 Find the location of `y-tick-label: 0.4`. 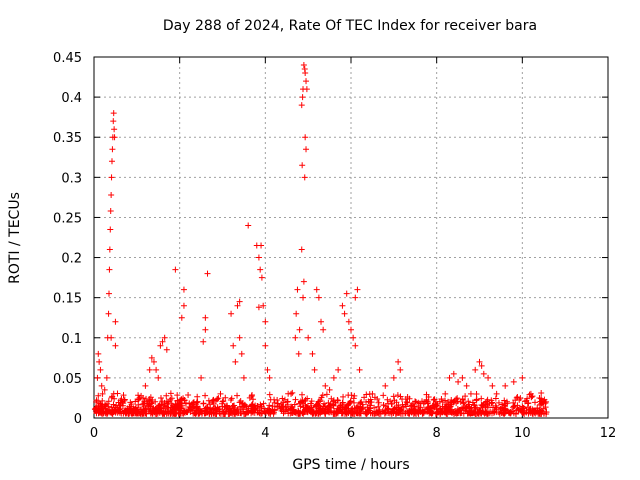

y-tick-label: 0.4 is located at coordinates (71, 98).